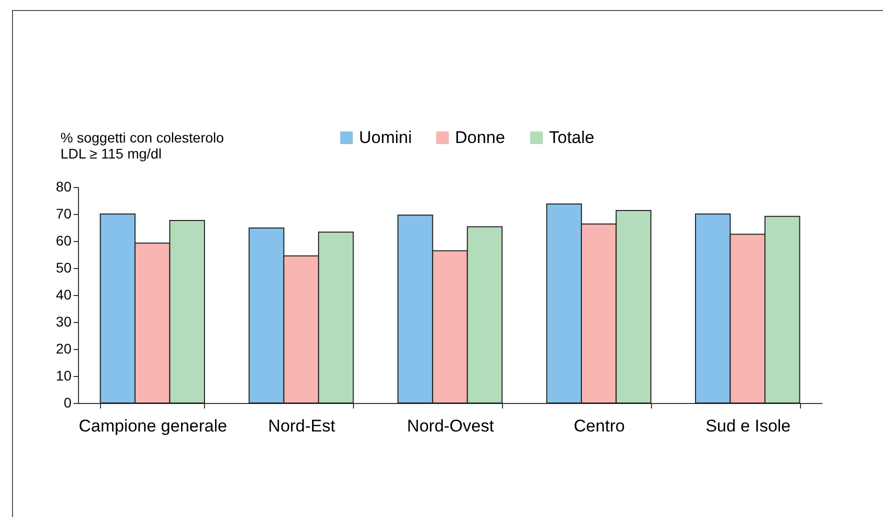 The image size is (883, 517). I want to click on x-tick-label: Campione generale, so click(153, 426).